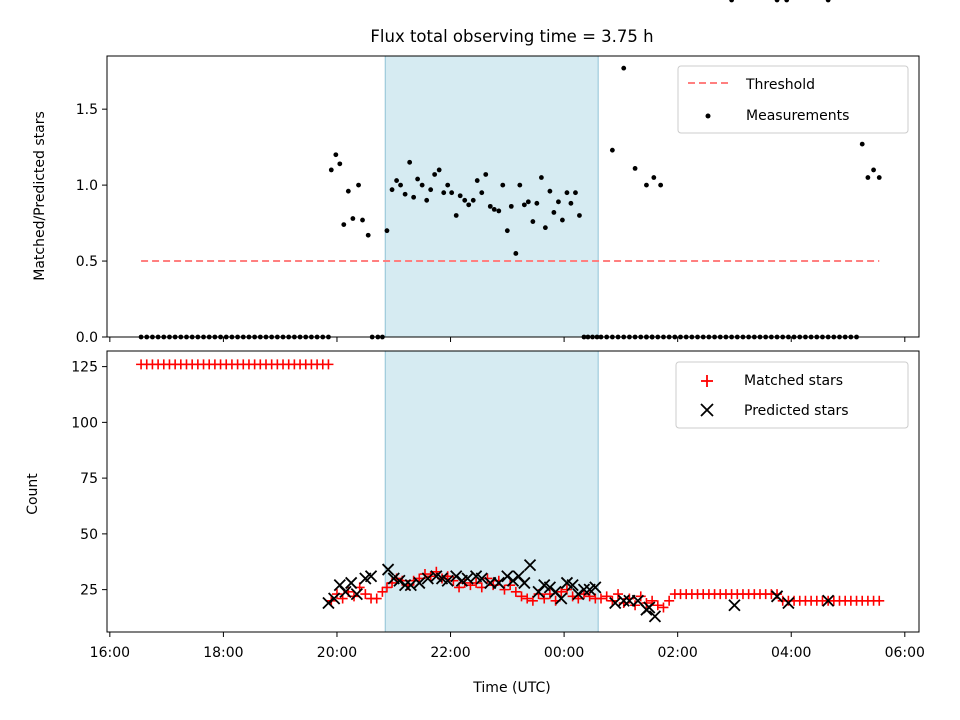  Describe the element at coordinates (791, 653) in the screenshot. I see `x-tick-label: 04:00` at that location.